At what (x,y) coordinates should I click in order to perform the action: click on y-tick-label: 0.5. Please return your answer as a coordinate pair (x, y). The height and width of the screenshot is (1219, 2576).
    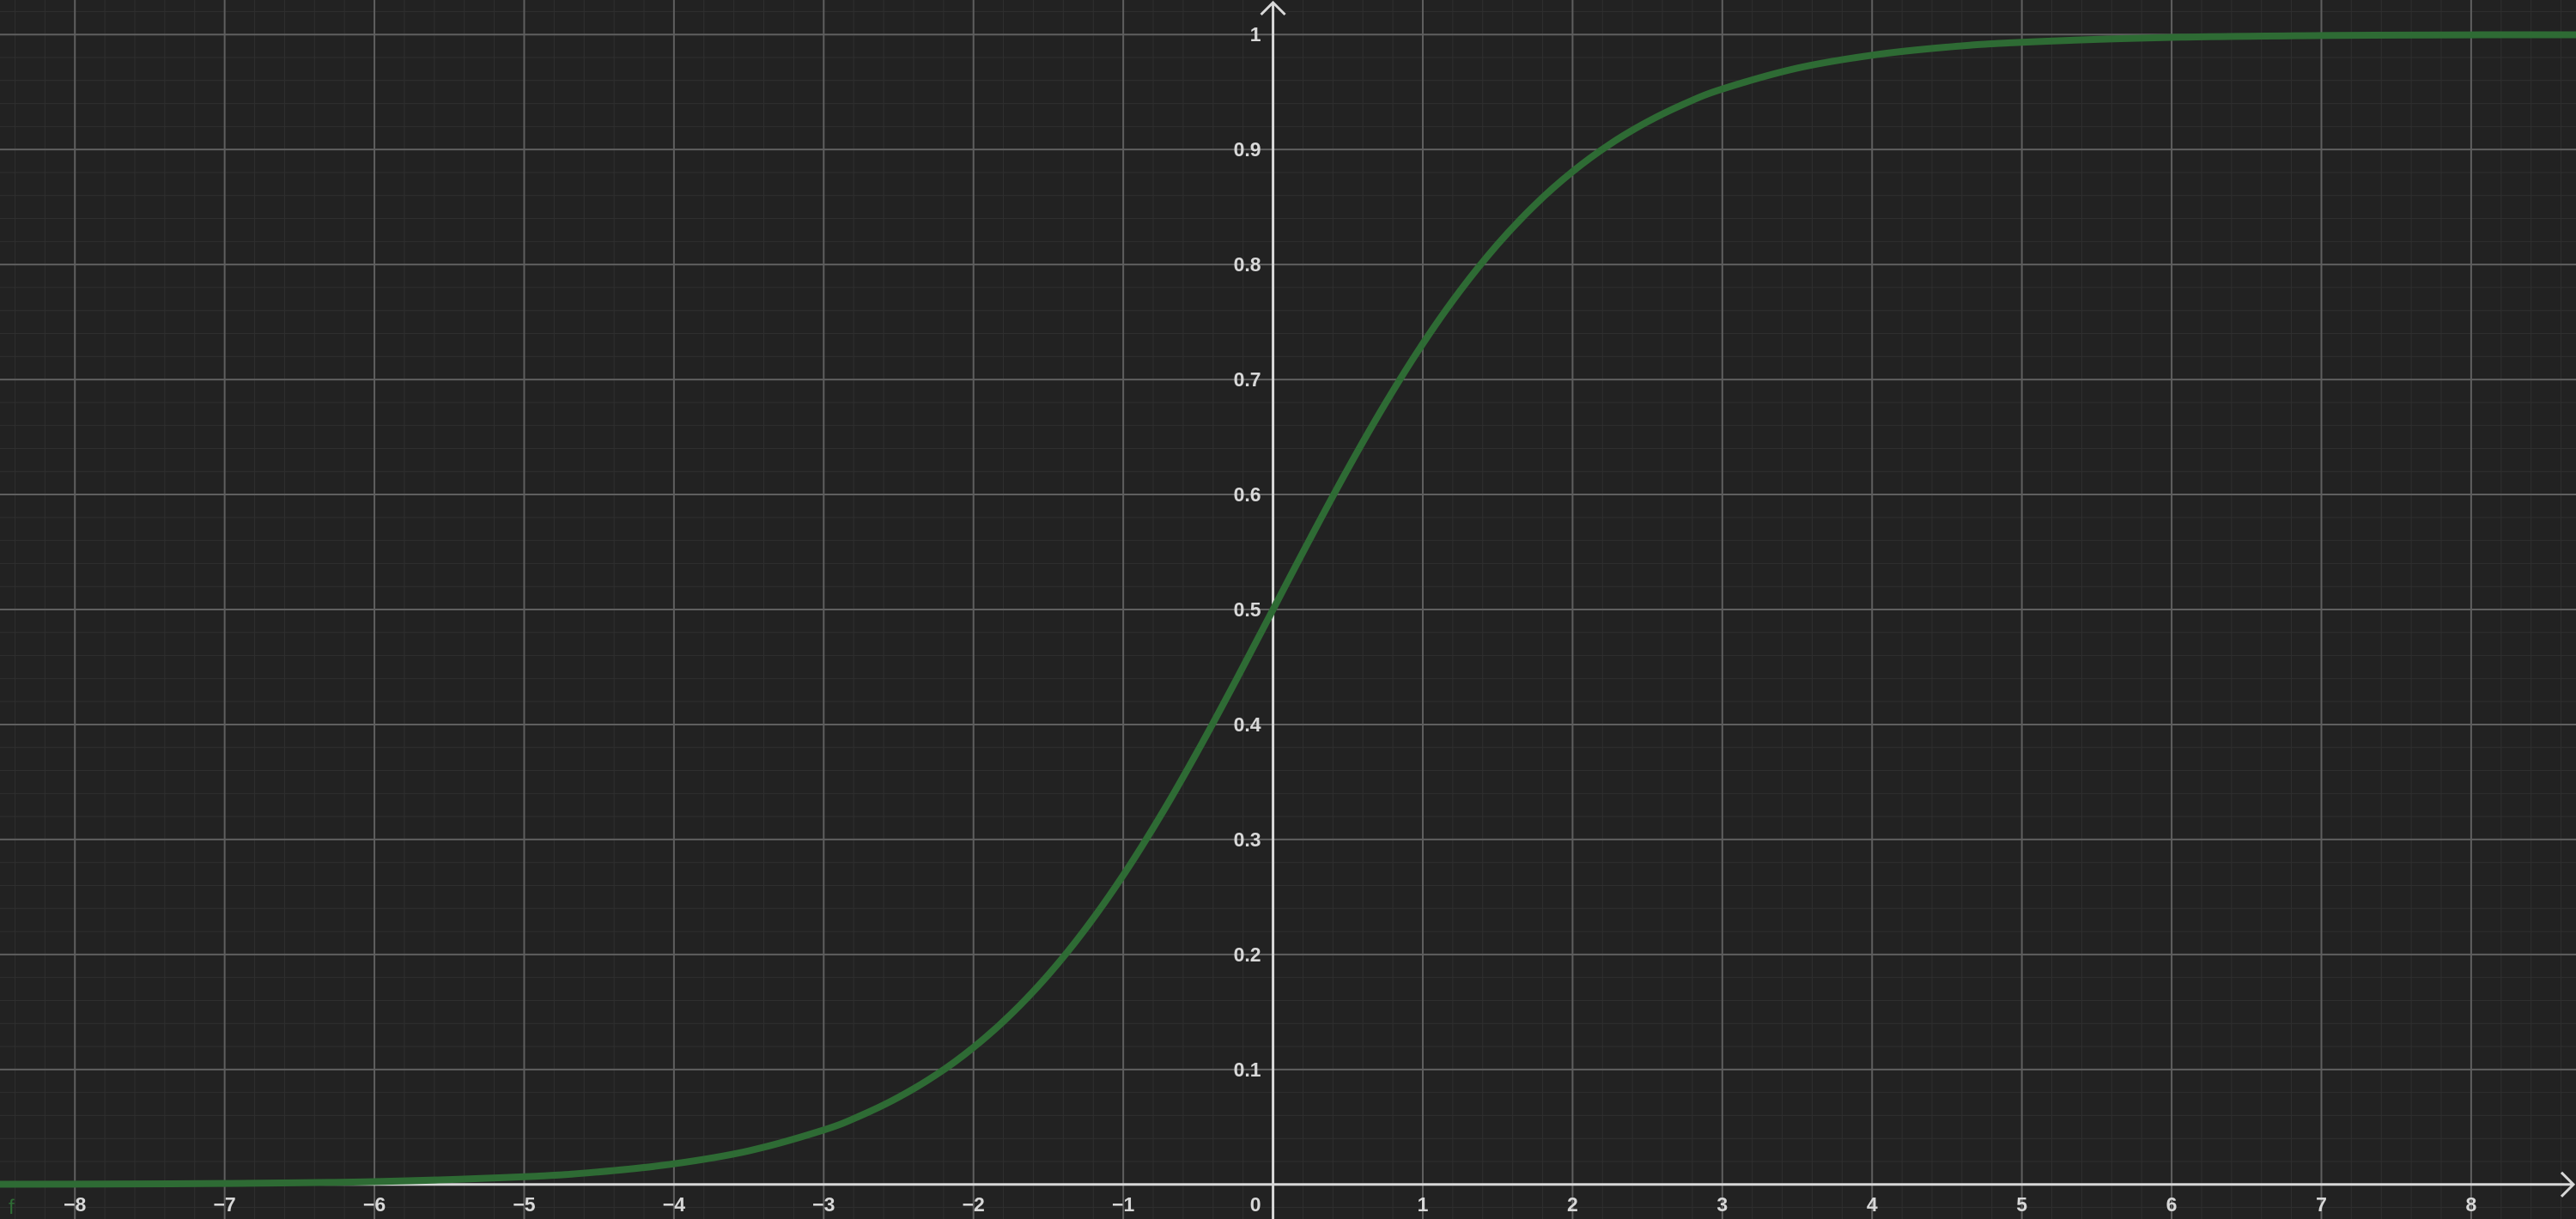
    Looking at the image, I should click on (1247, 609).